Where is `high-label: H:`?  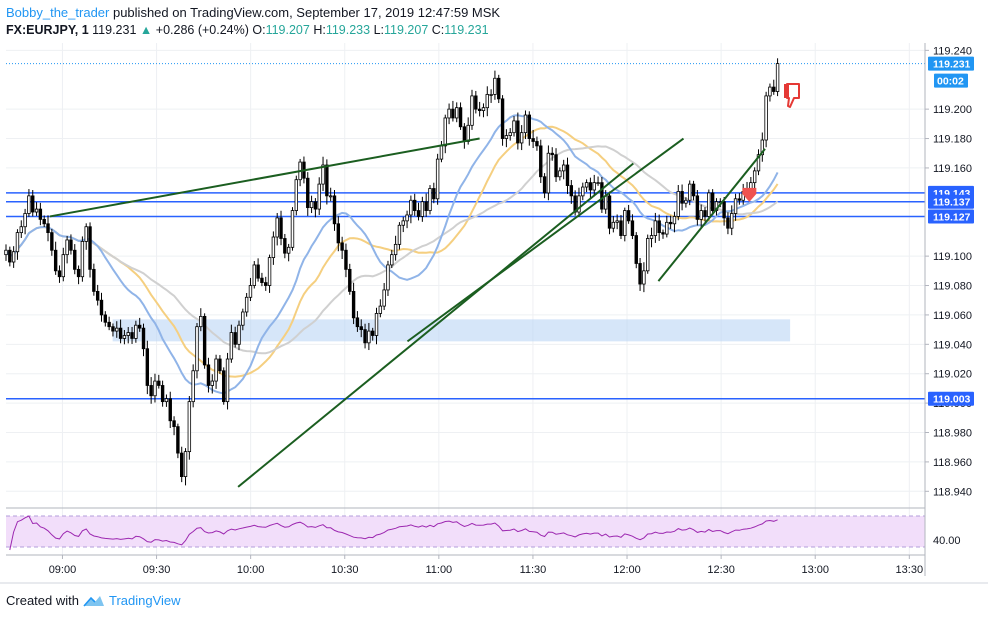 high-label: H: is located at coordinates (319, 30).